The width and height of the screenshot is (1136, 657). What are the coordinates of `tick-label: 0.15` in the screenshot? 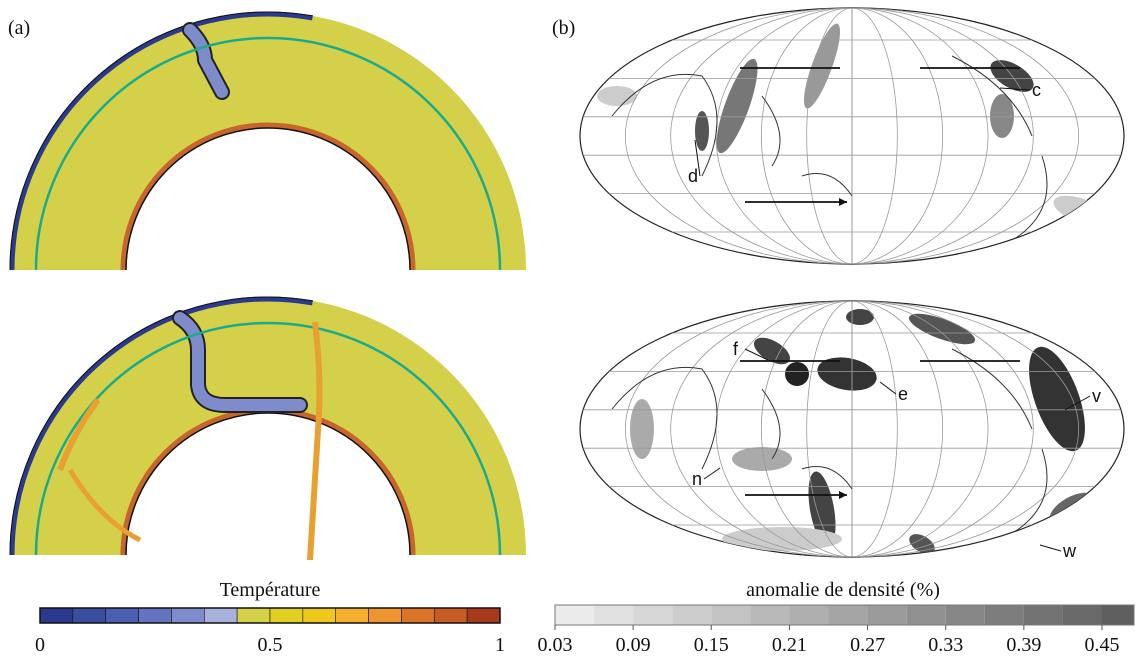 It's located at (711, 645).